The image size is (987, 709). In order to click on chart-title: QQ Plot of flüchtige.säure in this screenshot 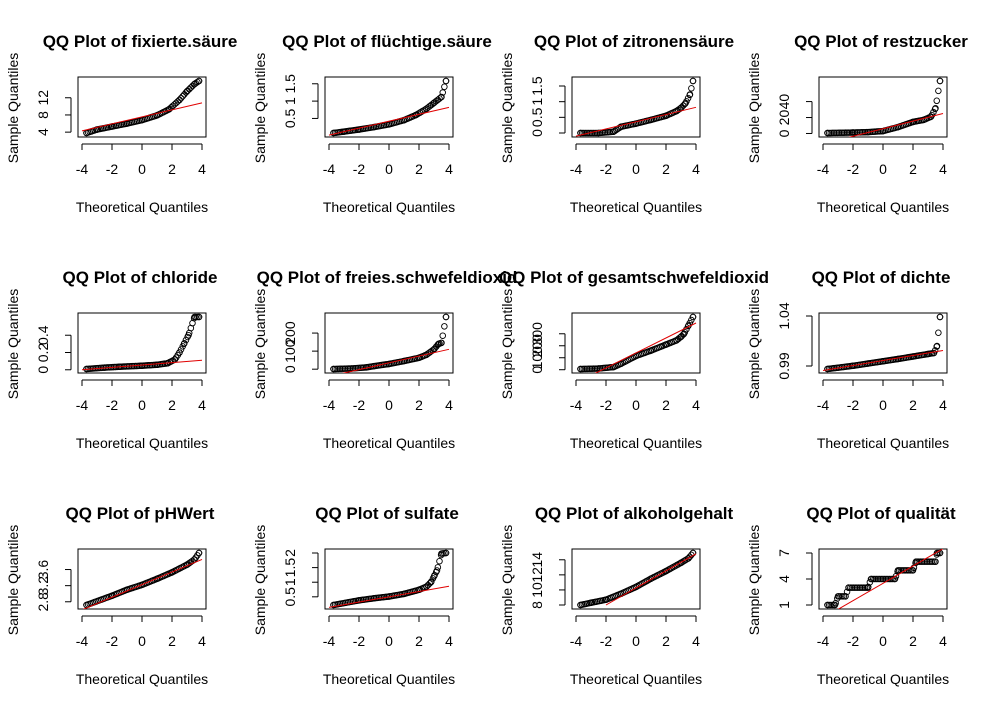, I will do `click(387, 41)`.